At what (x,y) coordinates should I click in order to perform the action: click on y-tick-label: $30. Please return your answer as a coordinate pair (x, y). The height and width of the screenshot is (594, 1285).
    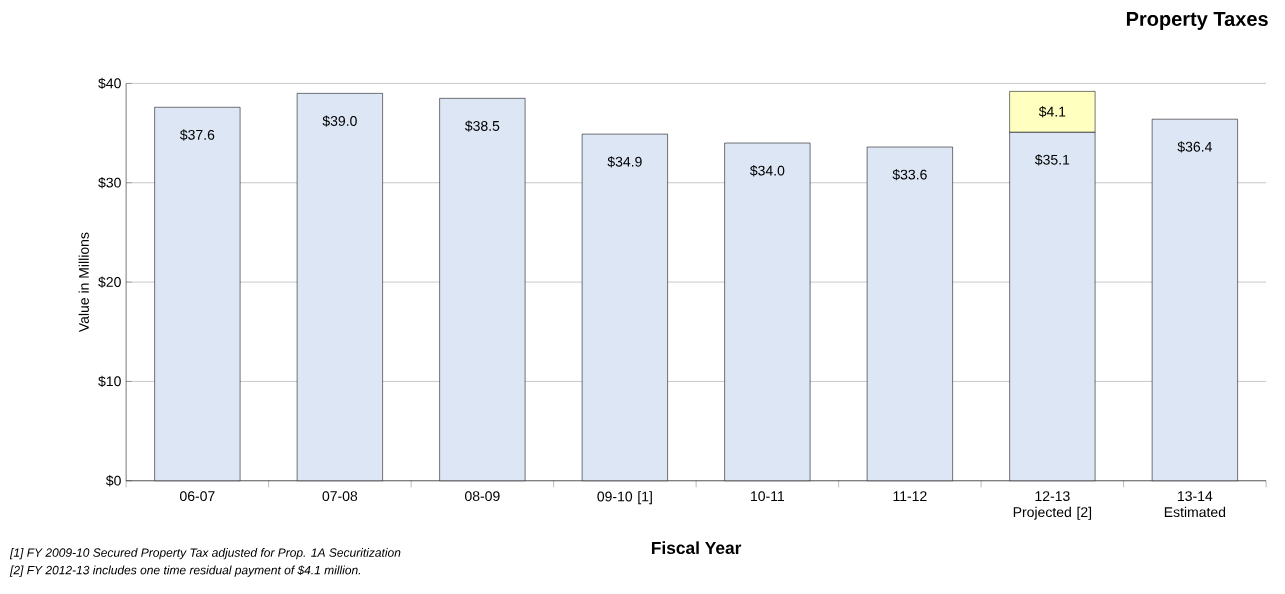
    Looking at the image, I should click on (109, 183).